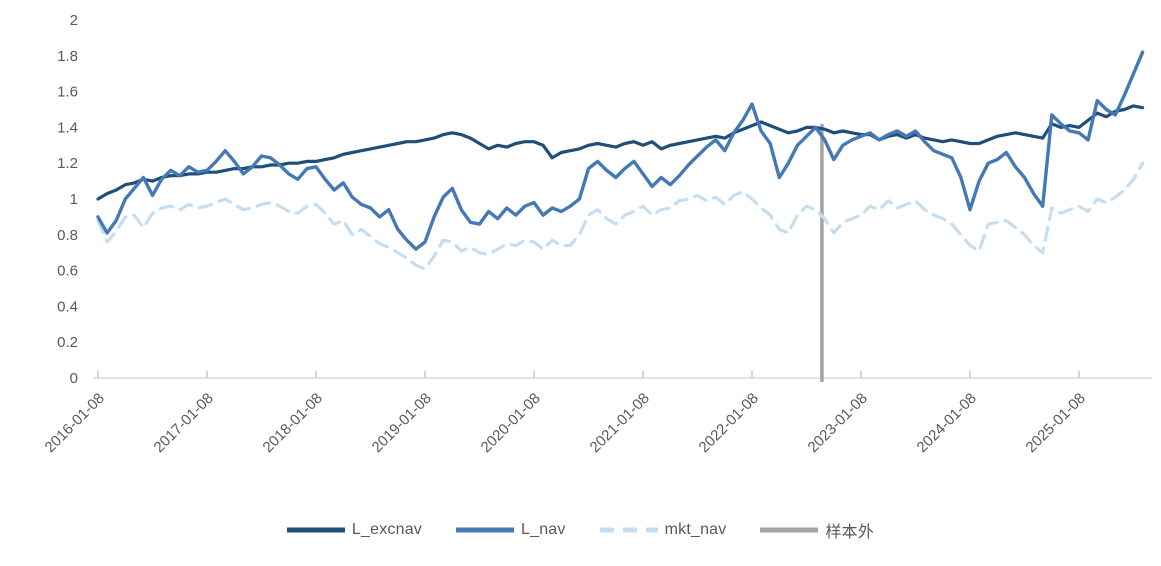 The width and height of the screenshot is (1161, 566). I want to click on y-axis-tick-label: 0.2, so click(67, 342).